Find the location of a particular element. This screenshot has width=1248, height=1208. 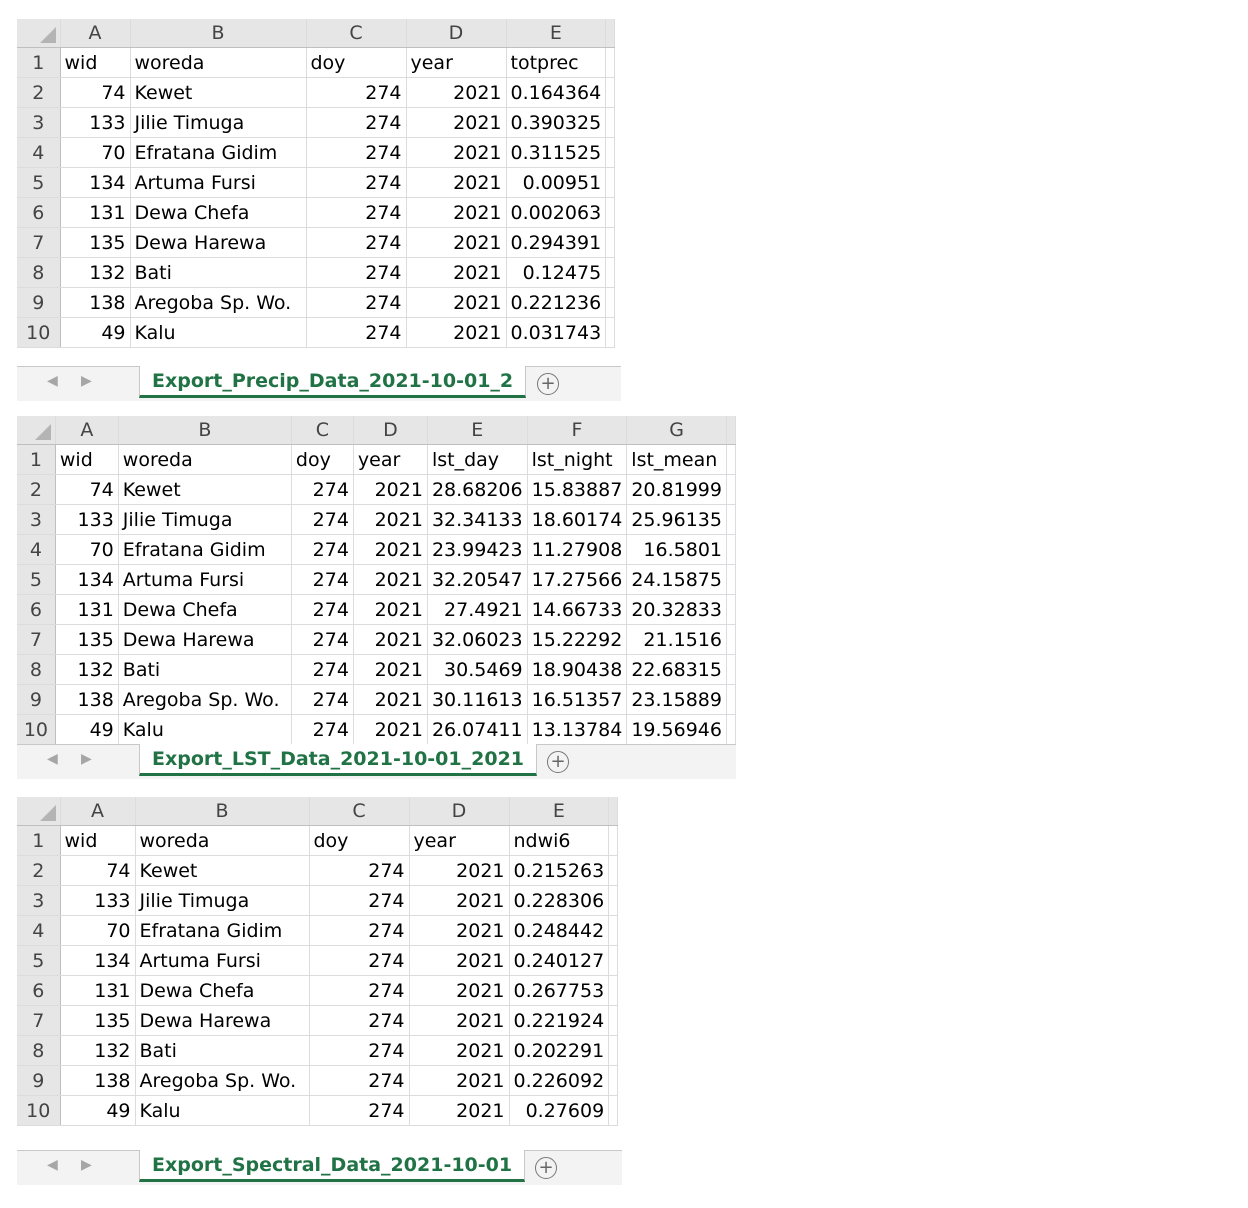

cell: Artuma Fursi is located at coordinates (218, 182).